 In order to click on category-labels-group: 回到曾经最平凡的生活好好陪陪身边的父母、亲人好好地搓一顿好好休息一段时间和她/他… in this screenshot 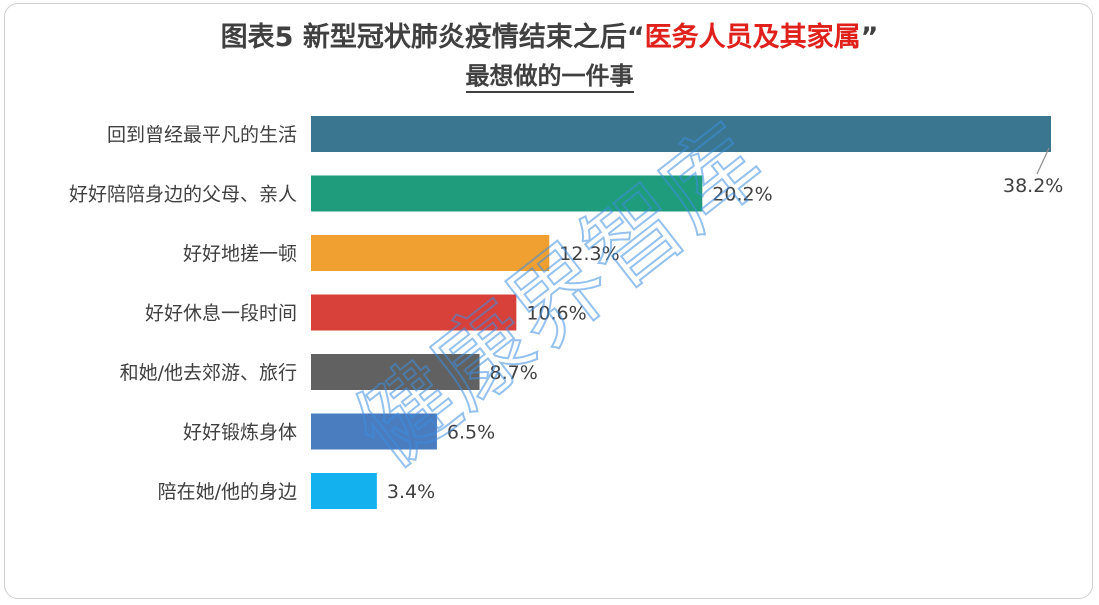, I will do `click(183, 313)`.